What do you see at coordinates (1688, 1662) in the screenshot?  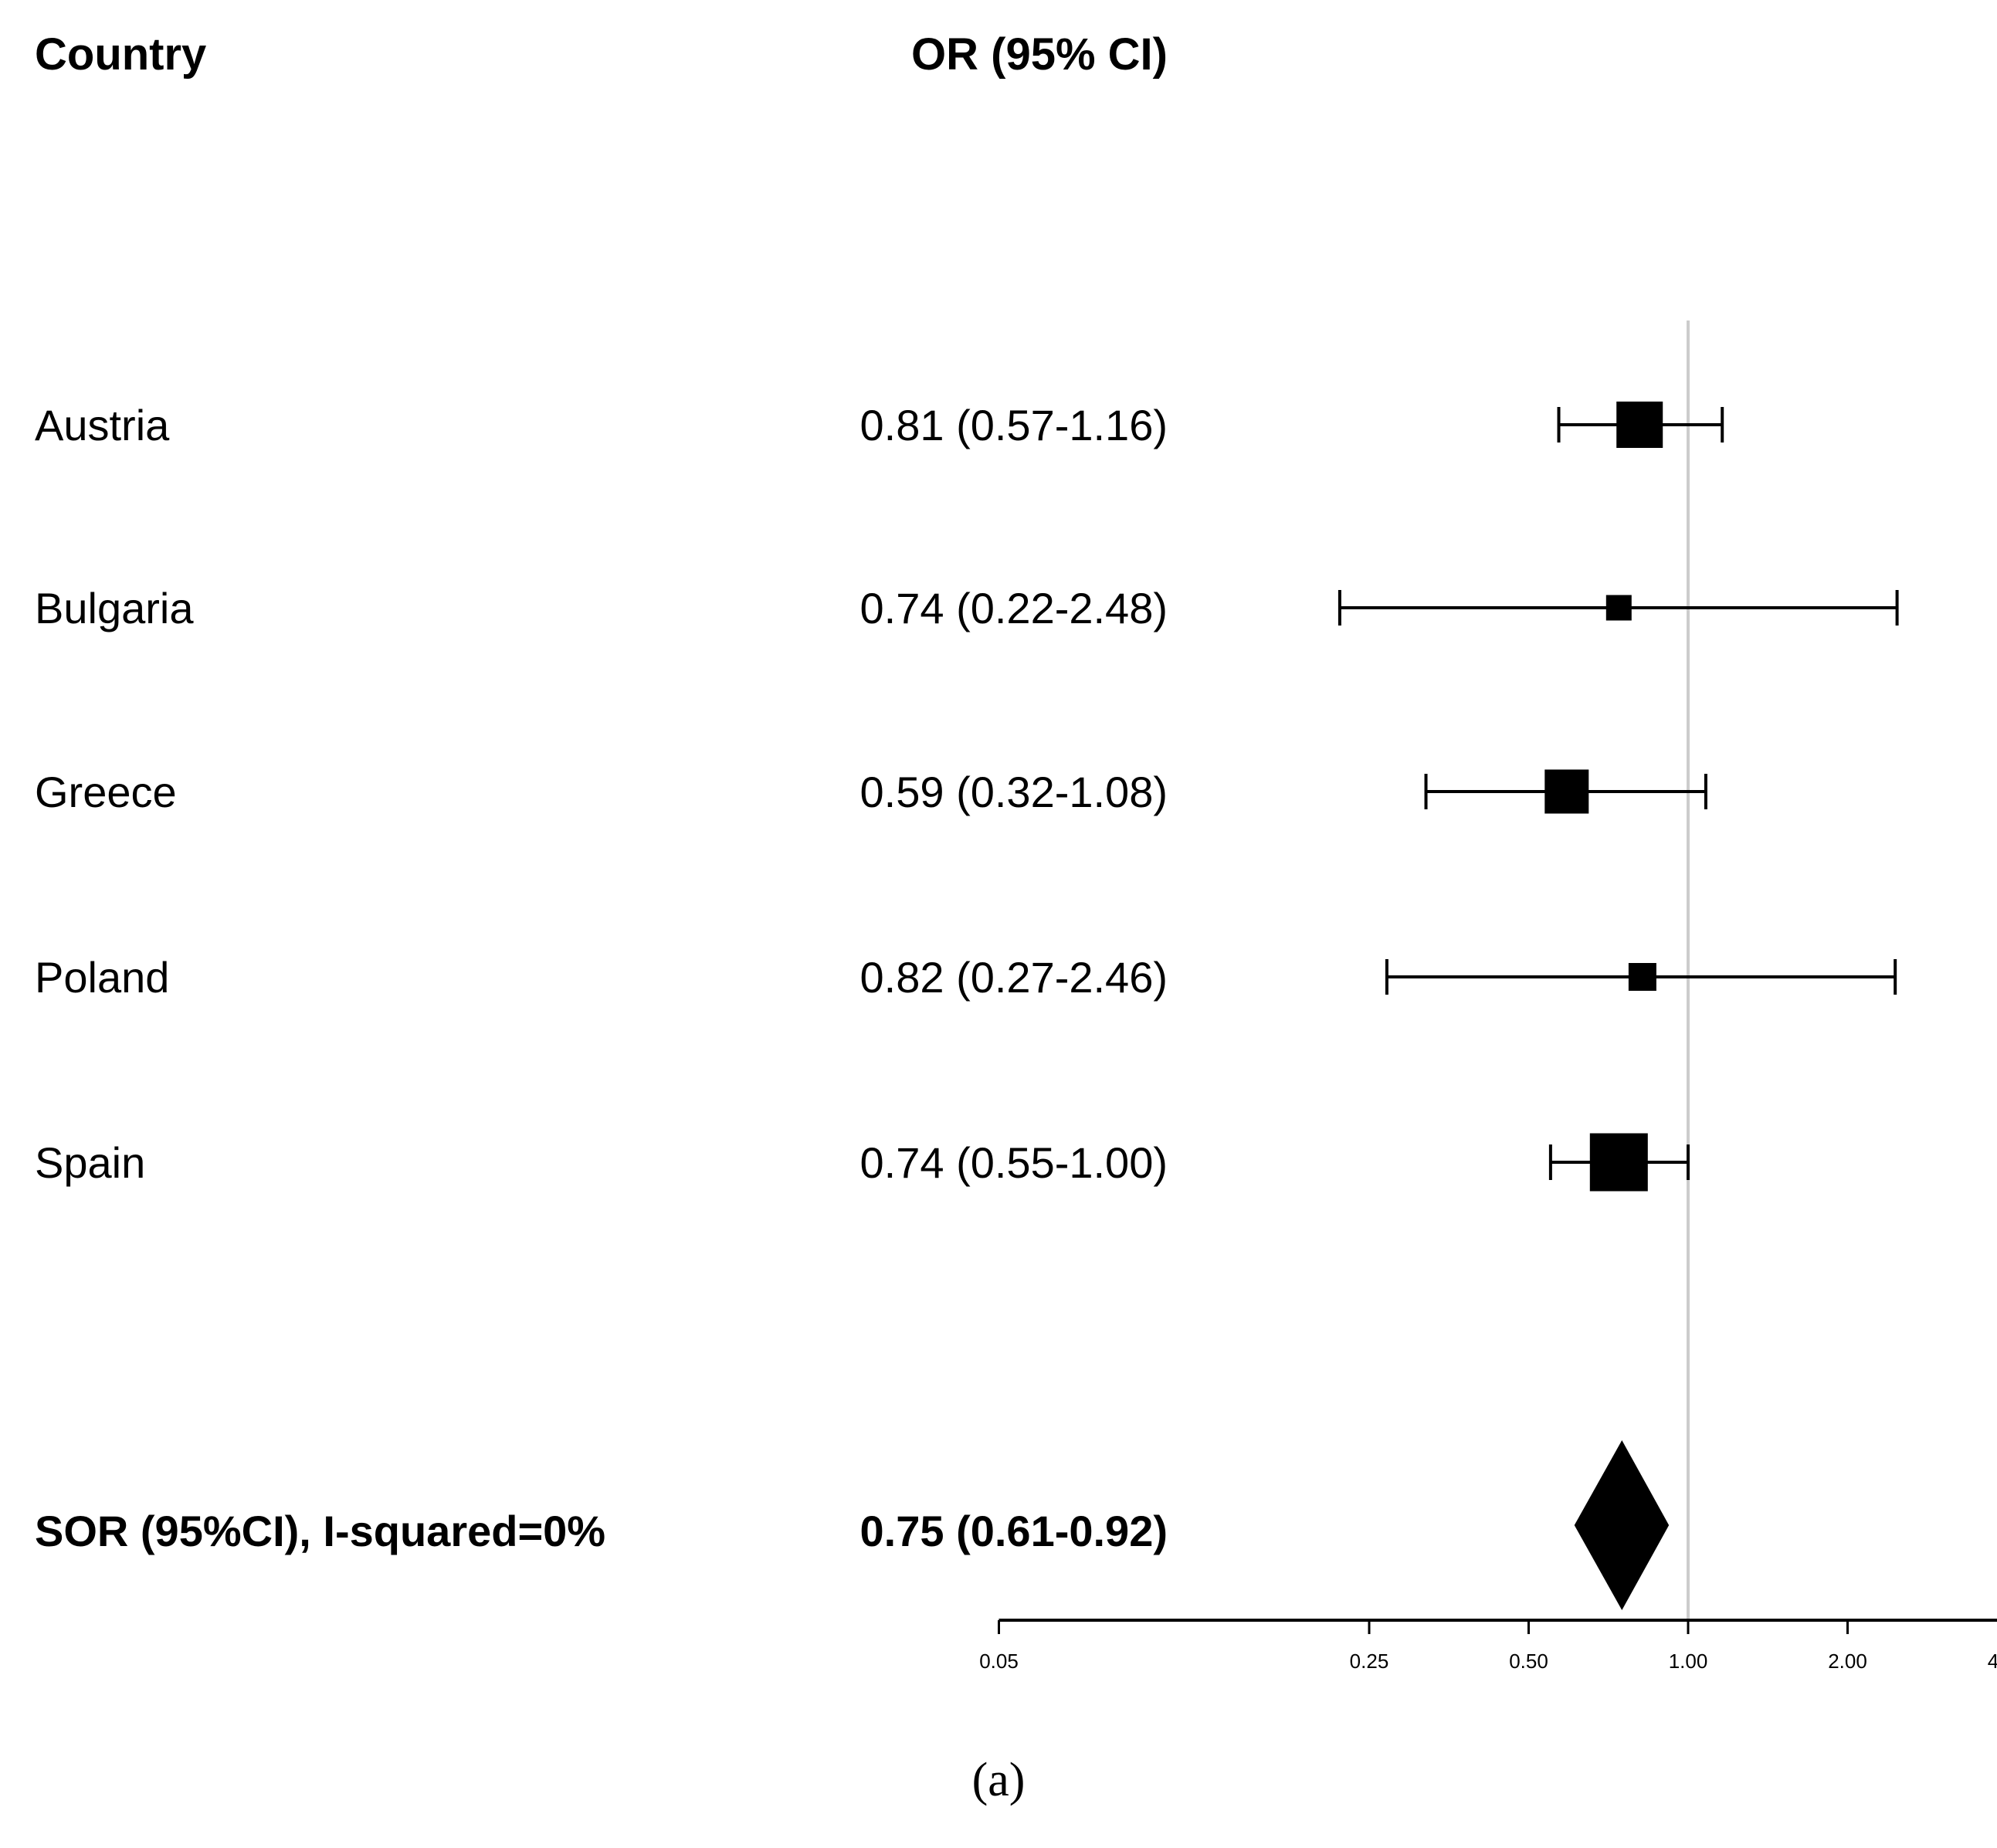 I see `x-tick-label: 1.00` at bounding box center [1688, 1662].